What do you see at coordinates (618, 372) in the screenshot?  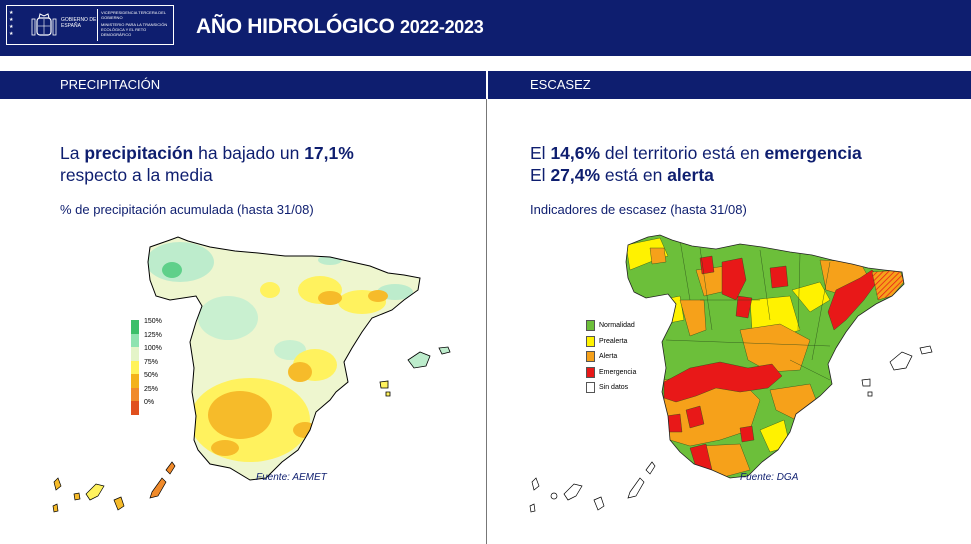 I see `scarcity-legend-label: Emergencia` at bounding box center [618, 372].